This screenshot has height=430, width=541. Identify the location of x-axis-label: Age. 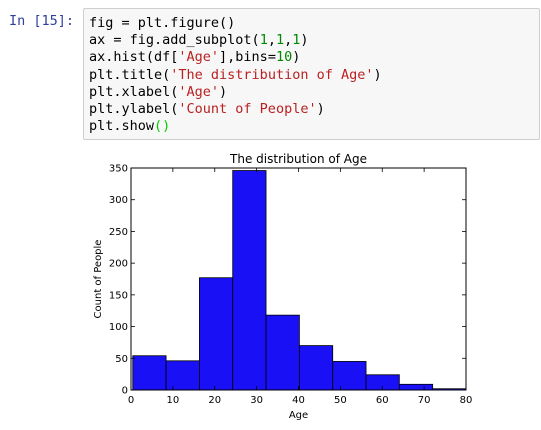
(298, 415).